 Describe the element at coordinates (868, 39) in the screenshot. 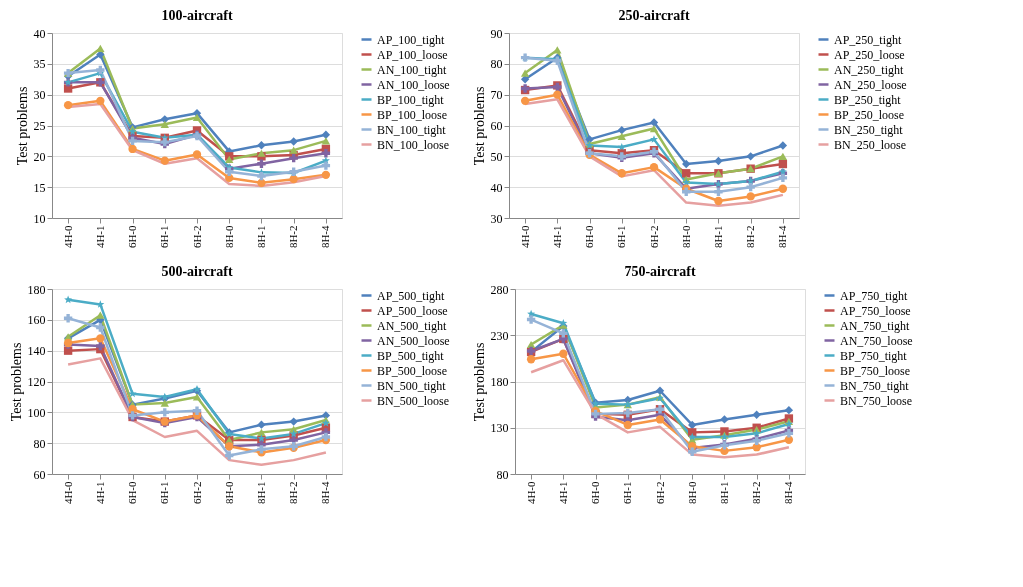

I see `legend-label: AP_250_tight` at that location.